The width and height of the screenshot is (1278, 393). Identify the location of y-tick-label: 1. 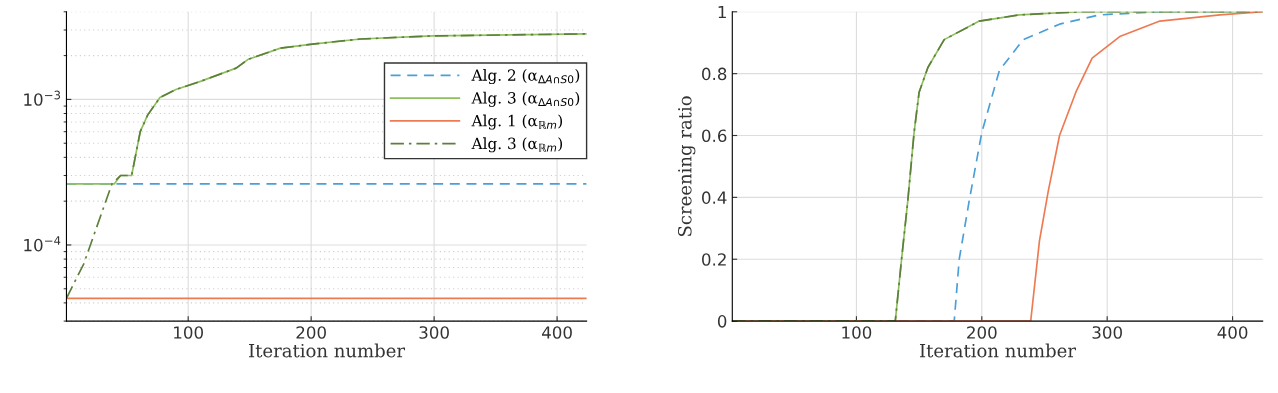
(722, 12).